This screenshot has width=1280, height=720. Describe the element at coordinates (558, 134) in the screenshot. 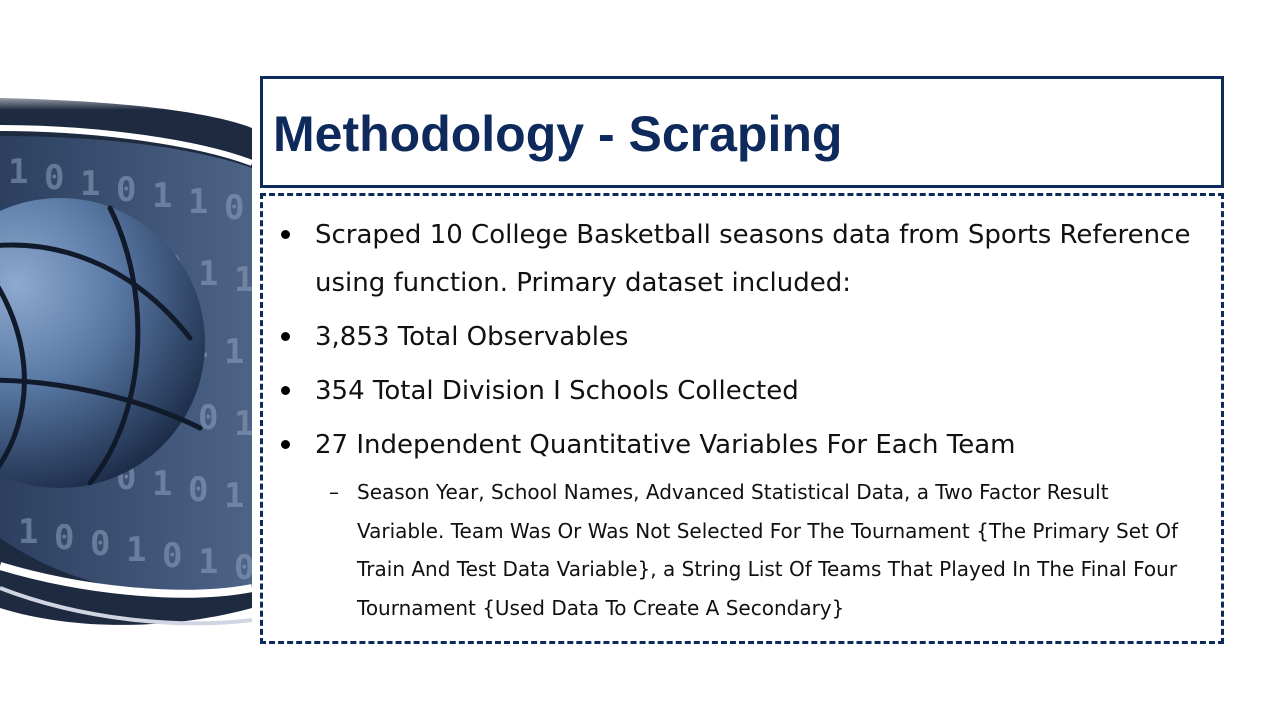

I see `slide-title: Methodology - Scraping` at that location.